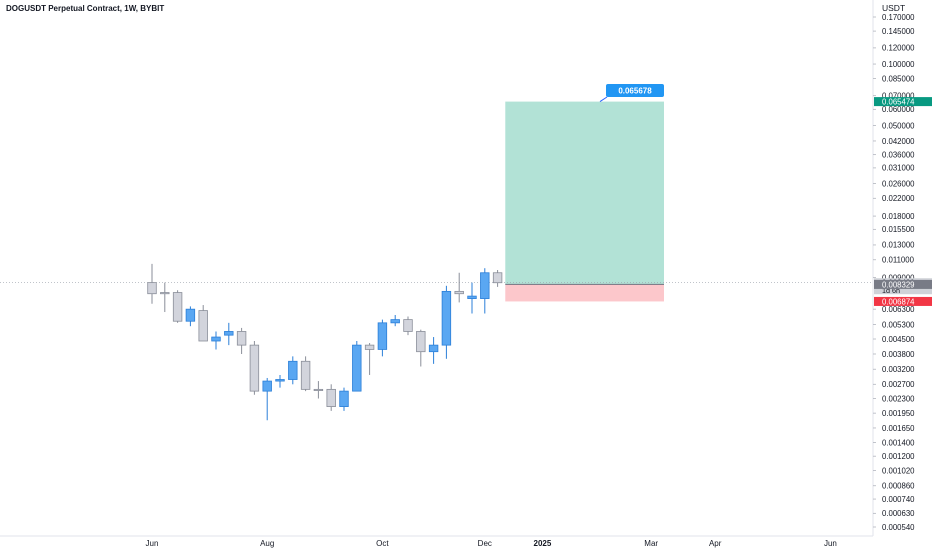  What do you see at coordinates (898, 456) in the screenshot?
I see `price-tick-label: 0.001200` at bounding box center [898, 456].